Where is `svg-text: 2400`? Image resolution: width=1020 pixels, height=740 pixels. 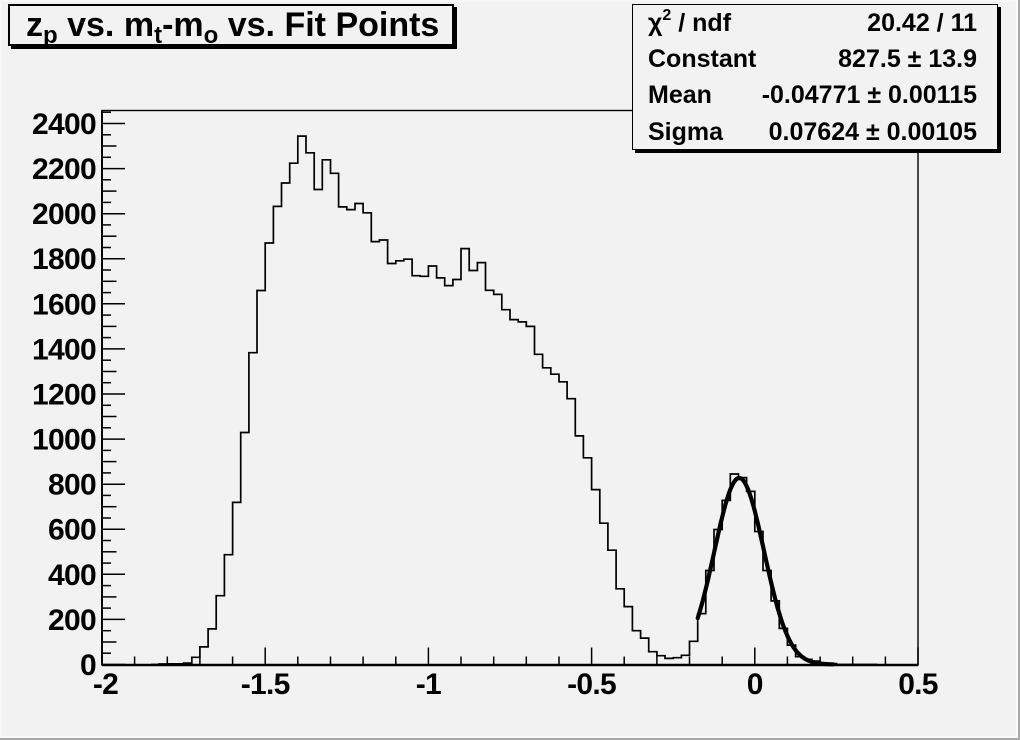
svg-text: 2400 is located at coordinates (64, 124).